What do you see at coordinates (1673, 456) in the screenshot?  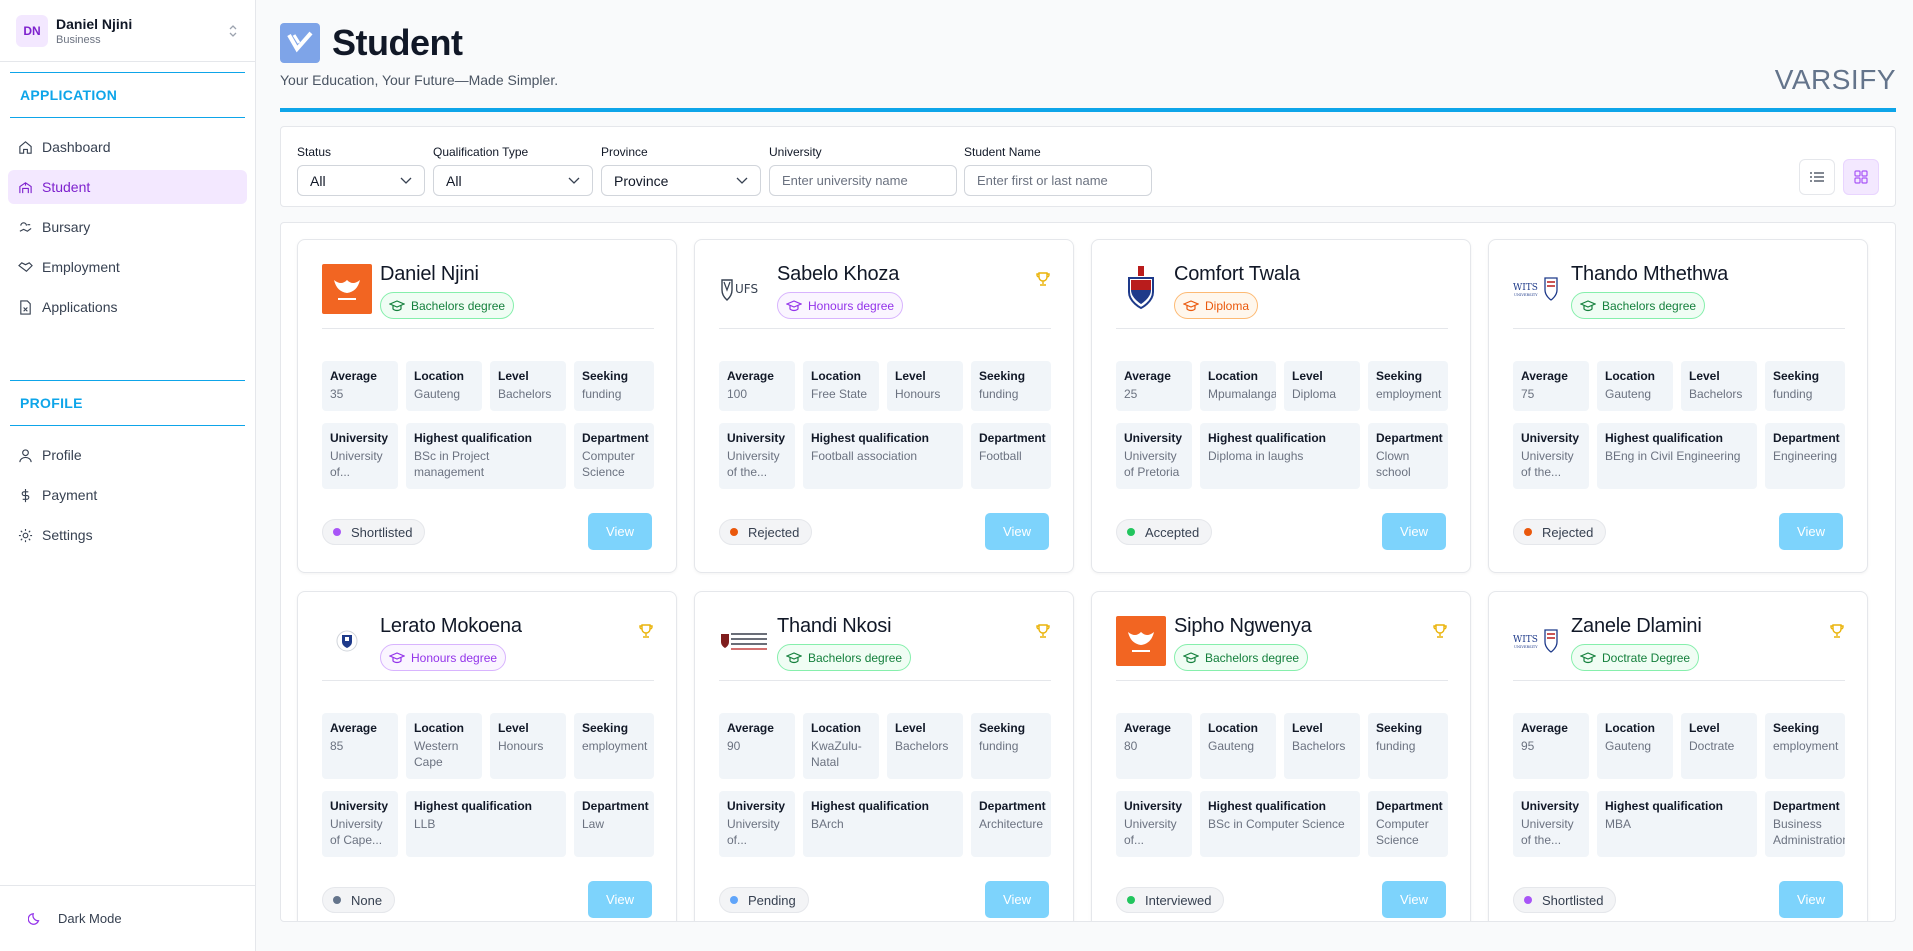 I see `stat-value: BEng in Civil Engineering` at bounding box center [1673, 456].